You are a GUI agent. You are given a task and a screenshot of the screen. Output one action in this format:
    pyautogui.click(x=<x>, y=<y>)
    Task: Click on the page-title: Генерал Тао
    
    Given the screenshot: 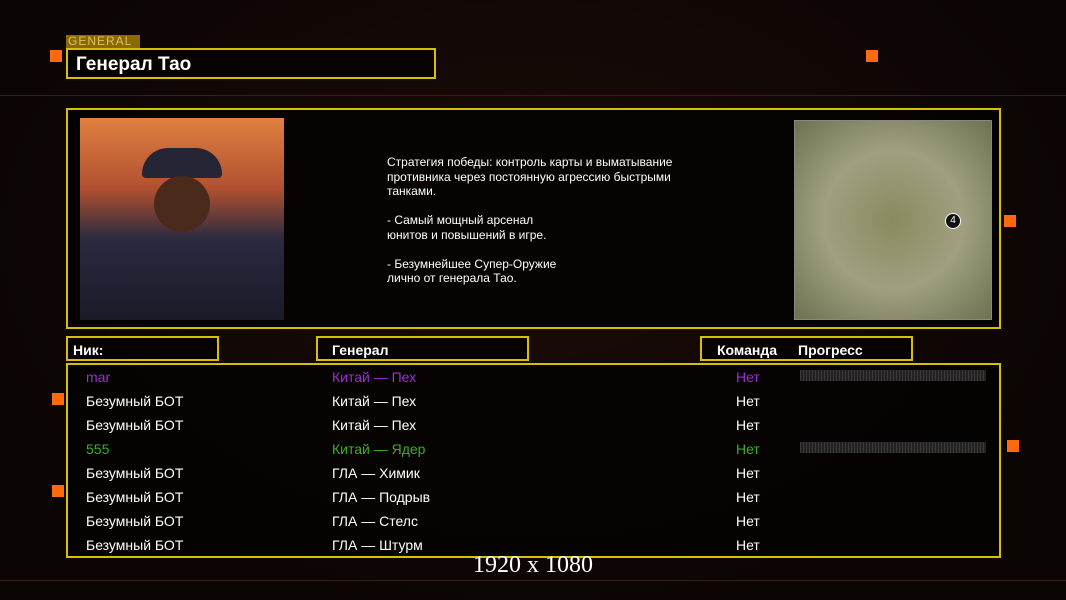 What is the action you would take?
    pyautogui.click(x=134, y=64)
    